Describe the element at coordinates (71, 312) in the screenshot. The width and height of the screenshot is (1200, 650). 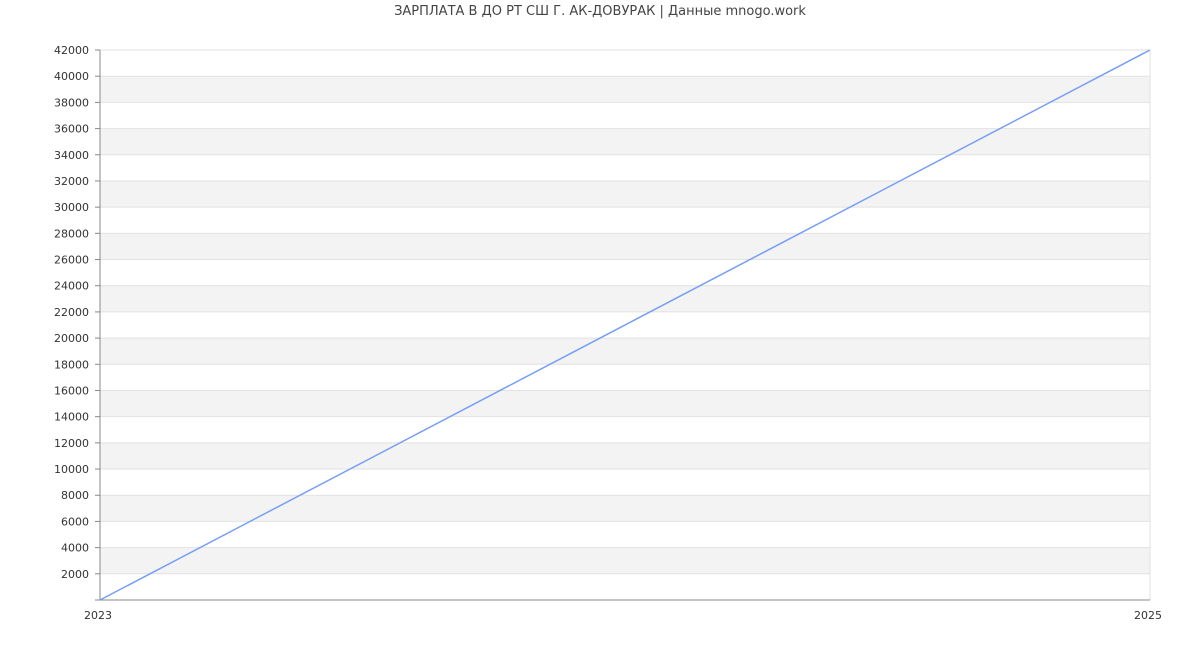
I see `y-tick-label: 22000` at that location.